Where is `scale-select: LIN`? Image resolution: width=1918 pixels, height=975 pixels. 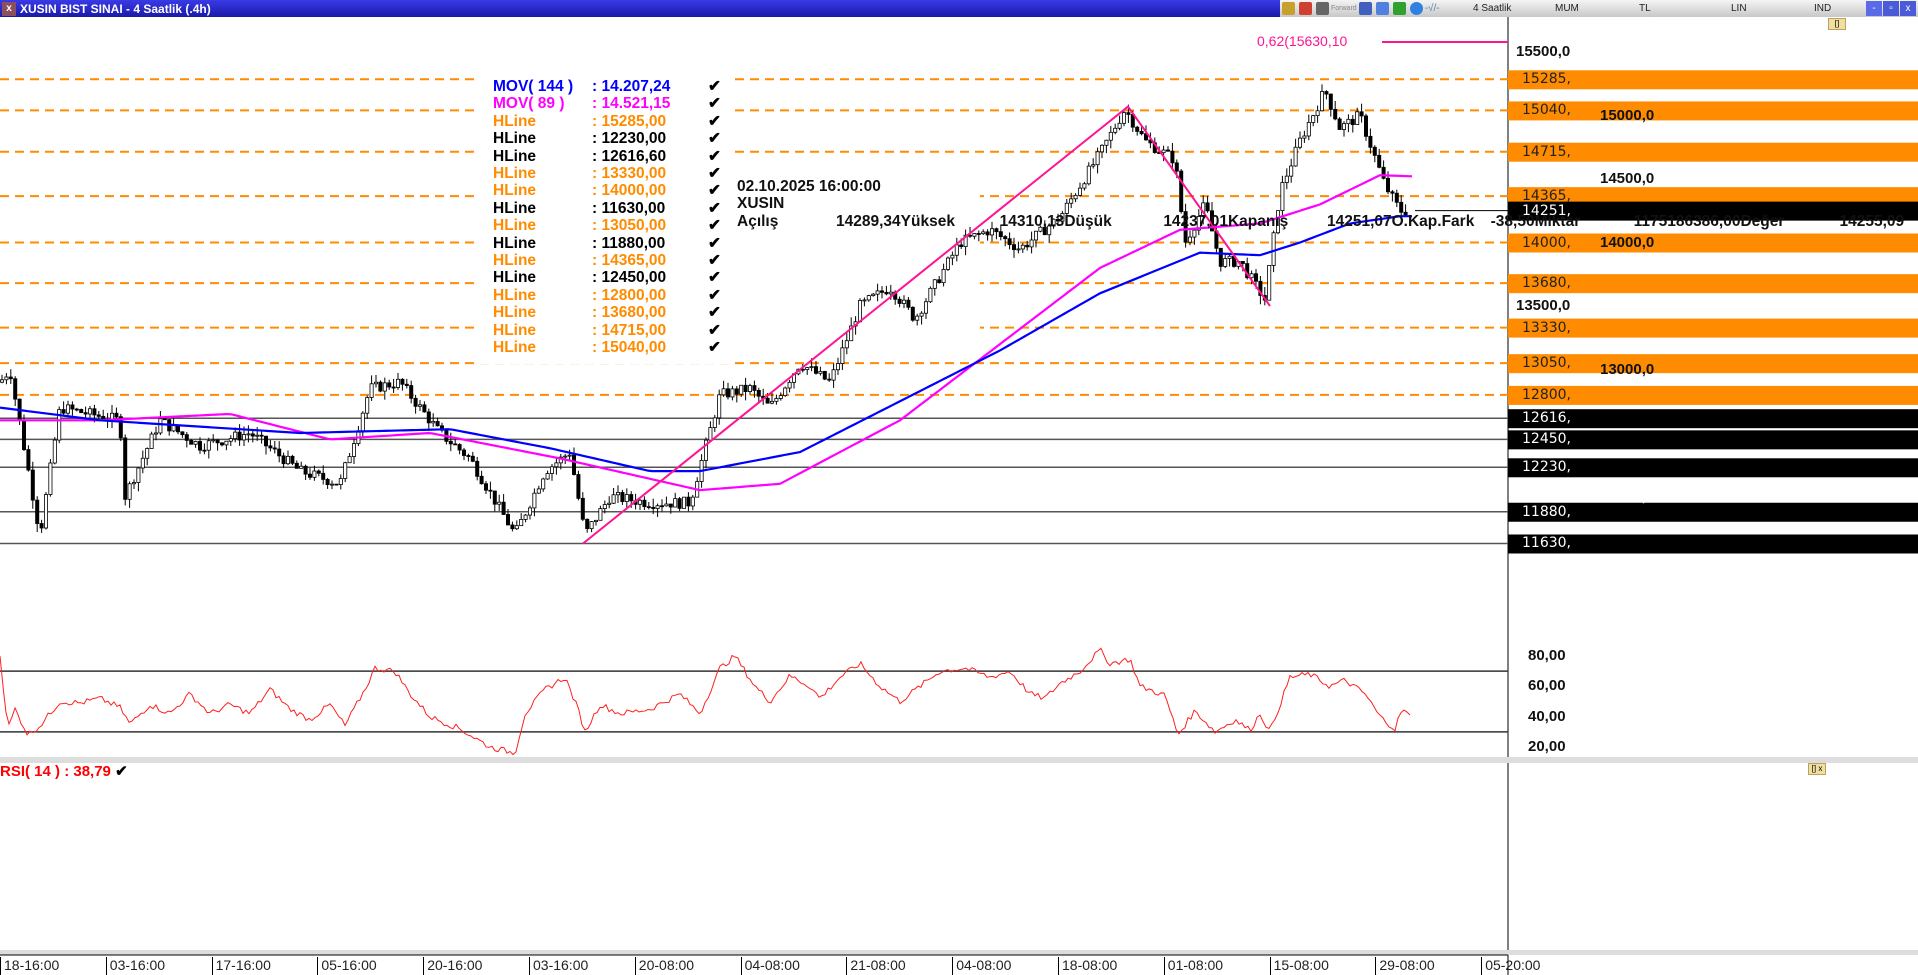
scale-select: LIN is located at coordinates (1739, 8).